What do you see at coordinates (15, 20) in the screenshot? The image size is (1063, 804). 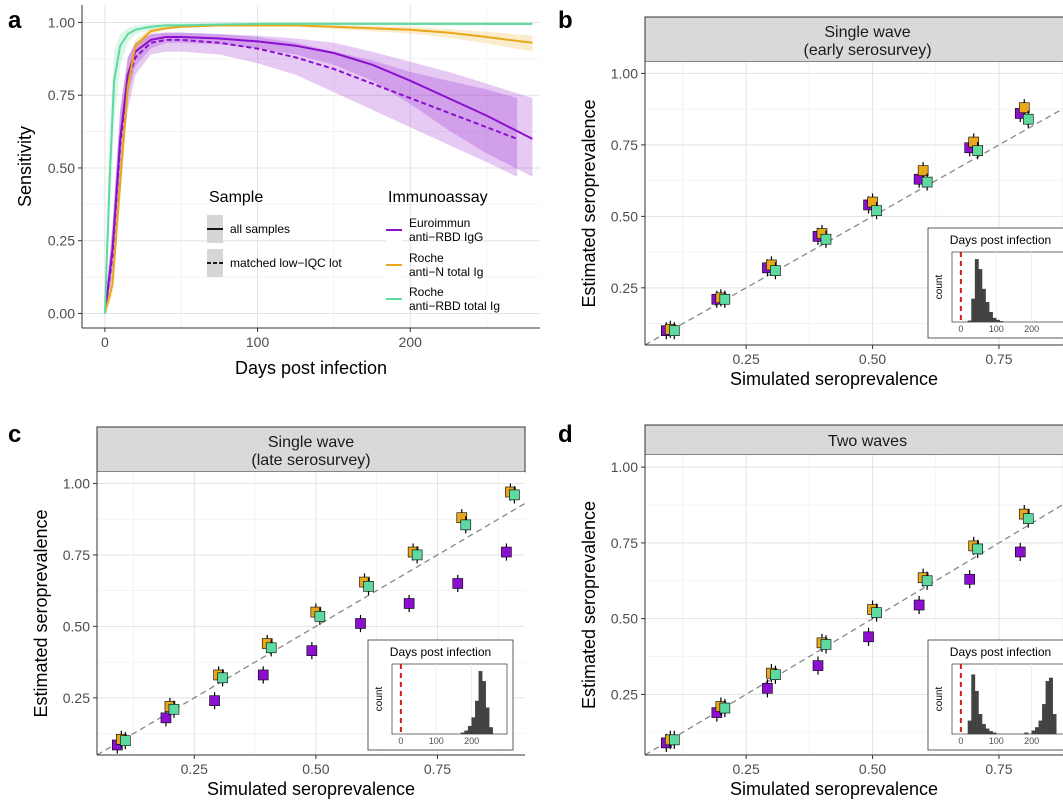 I see `panel-letter-a: a` at bounding box center [15, 20].